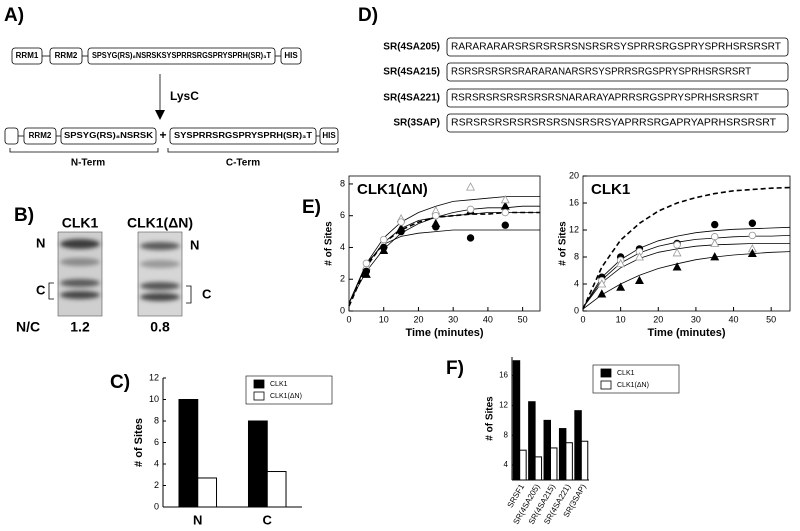 The height and width of the screenshot is (531, 800). Describe the element at coordinates (633, 385) in the screenshot. I see `legend-label: CLK1(ΔN)` at that location.